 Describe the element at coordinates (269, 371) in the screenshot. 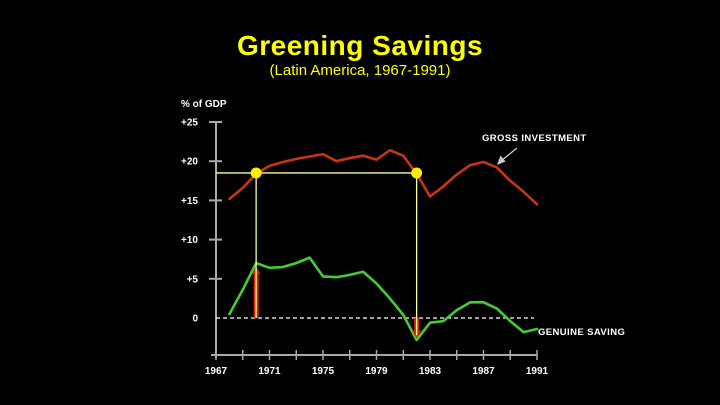

I see `x-tick-label: 1971` at that location.